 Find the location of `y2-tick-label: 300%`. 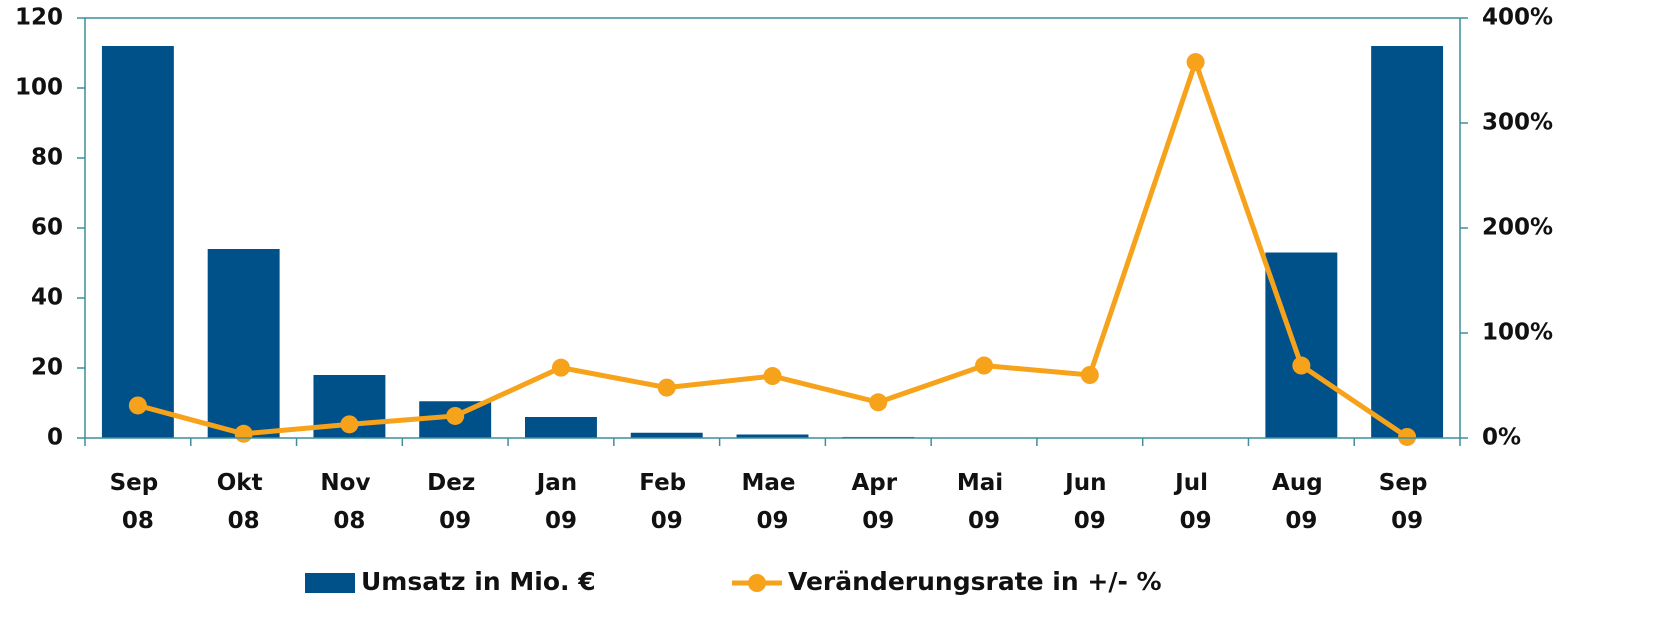

y2-tick-label: 300% is located at coordinates (1517, 123).